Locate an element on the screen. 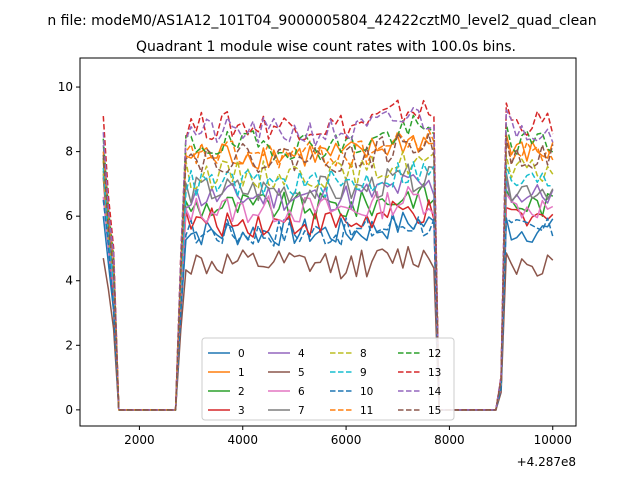 This screenshot has height=480, width=640. legend-box is located at coordinates (328, 379).